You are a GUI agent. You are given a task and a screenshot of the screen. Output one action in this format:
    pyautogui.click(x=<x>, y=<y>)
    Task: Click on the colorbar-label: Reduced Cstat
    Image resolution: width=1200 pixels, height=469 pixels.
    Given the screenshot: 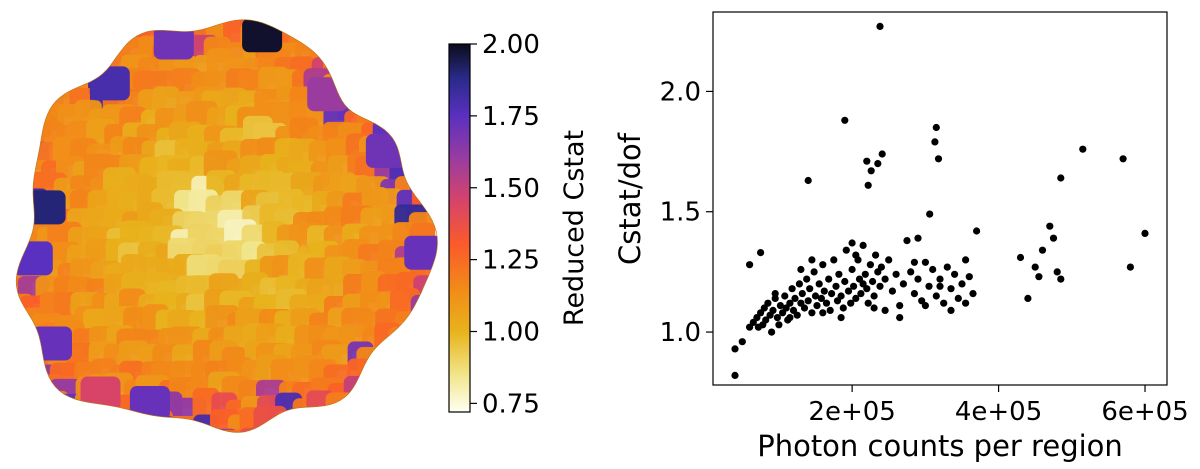 What is the action you would take?
    pyautogui.click(x=574, y=228)
    